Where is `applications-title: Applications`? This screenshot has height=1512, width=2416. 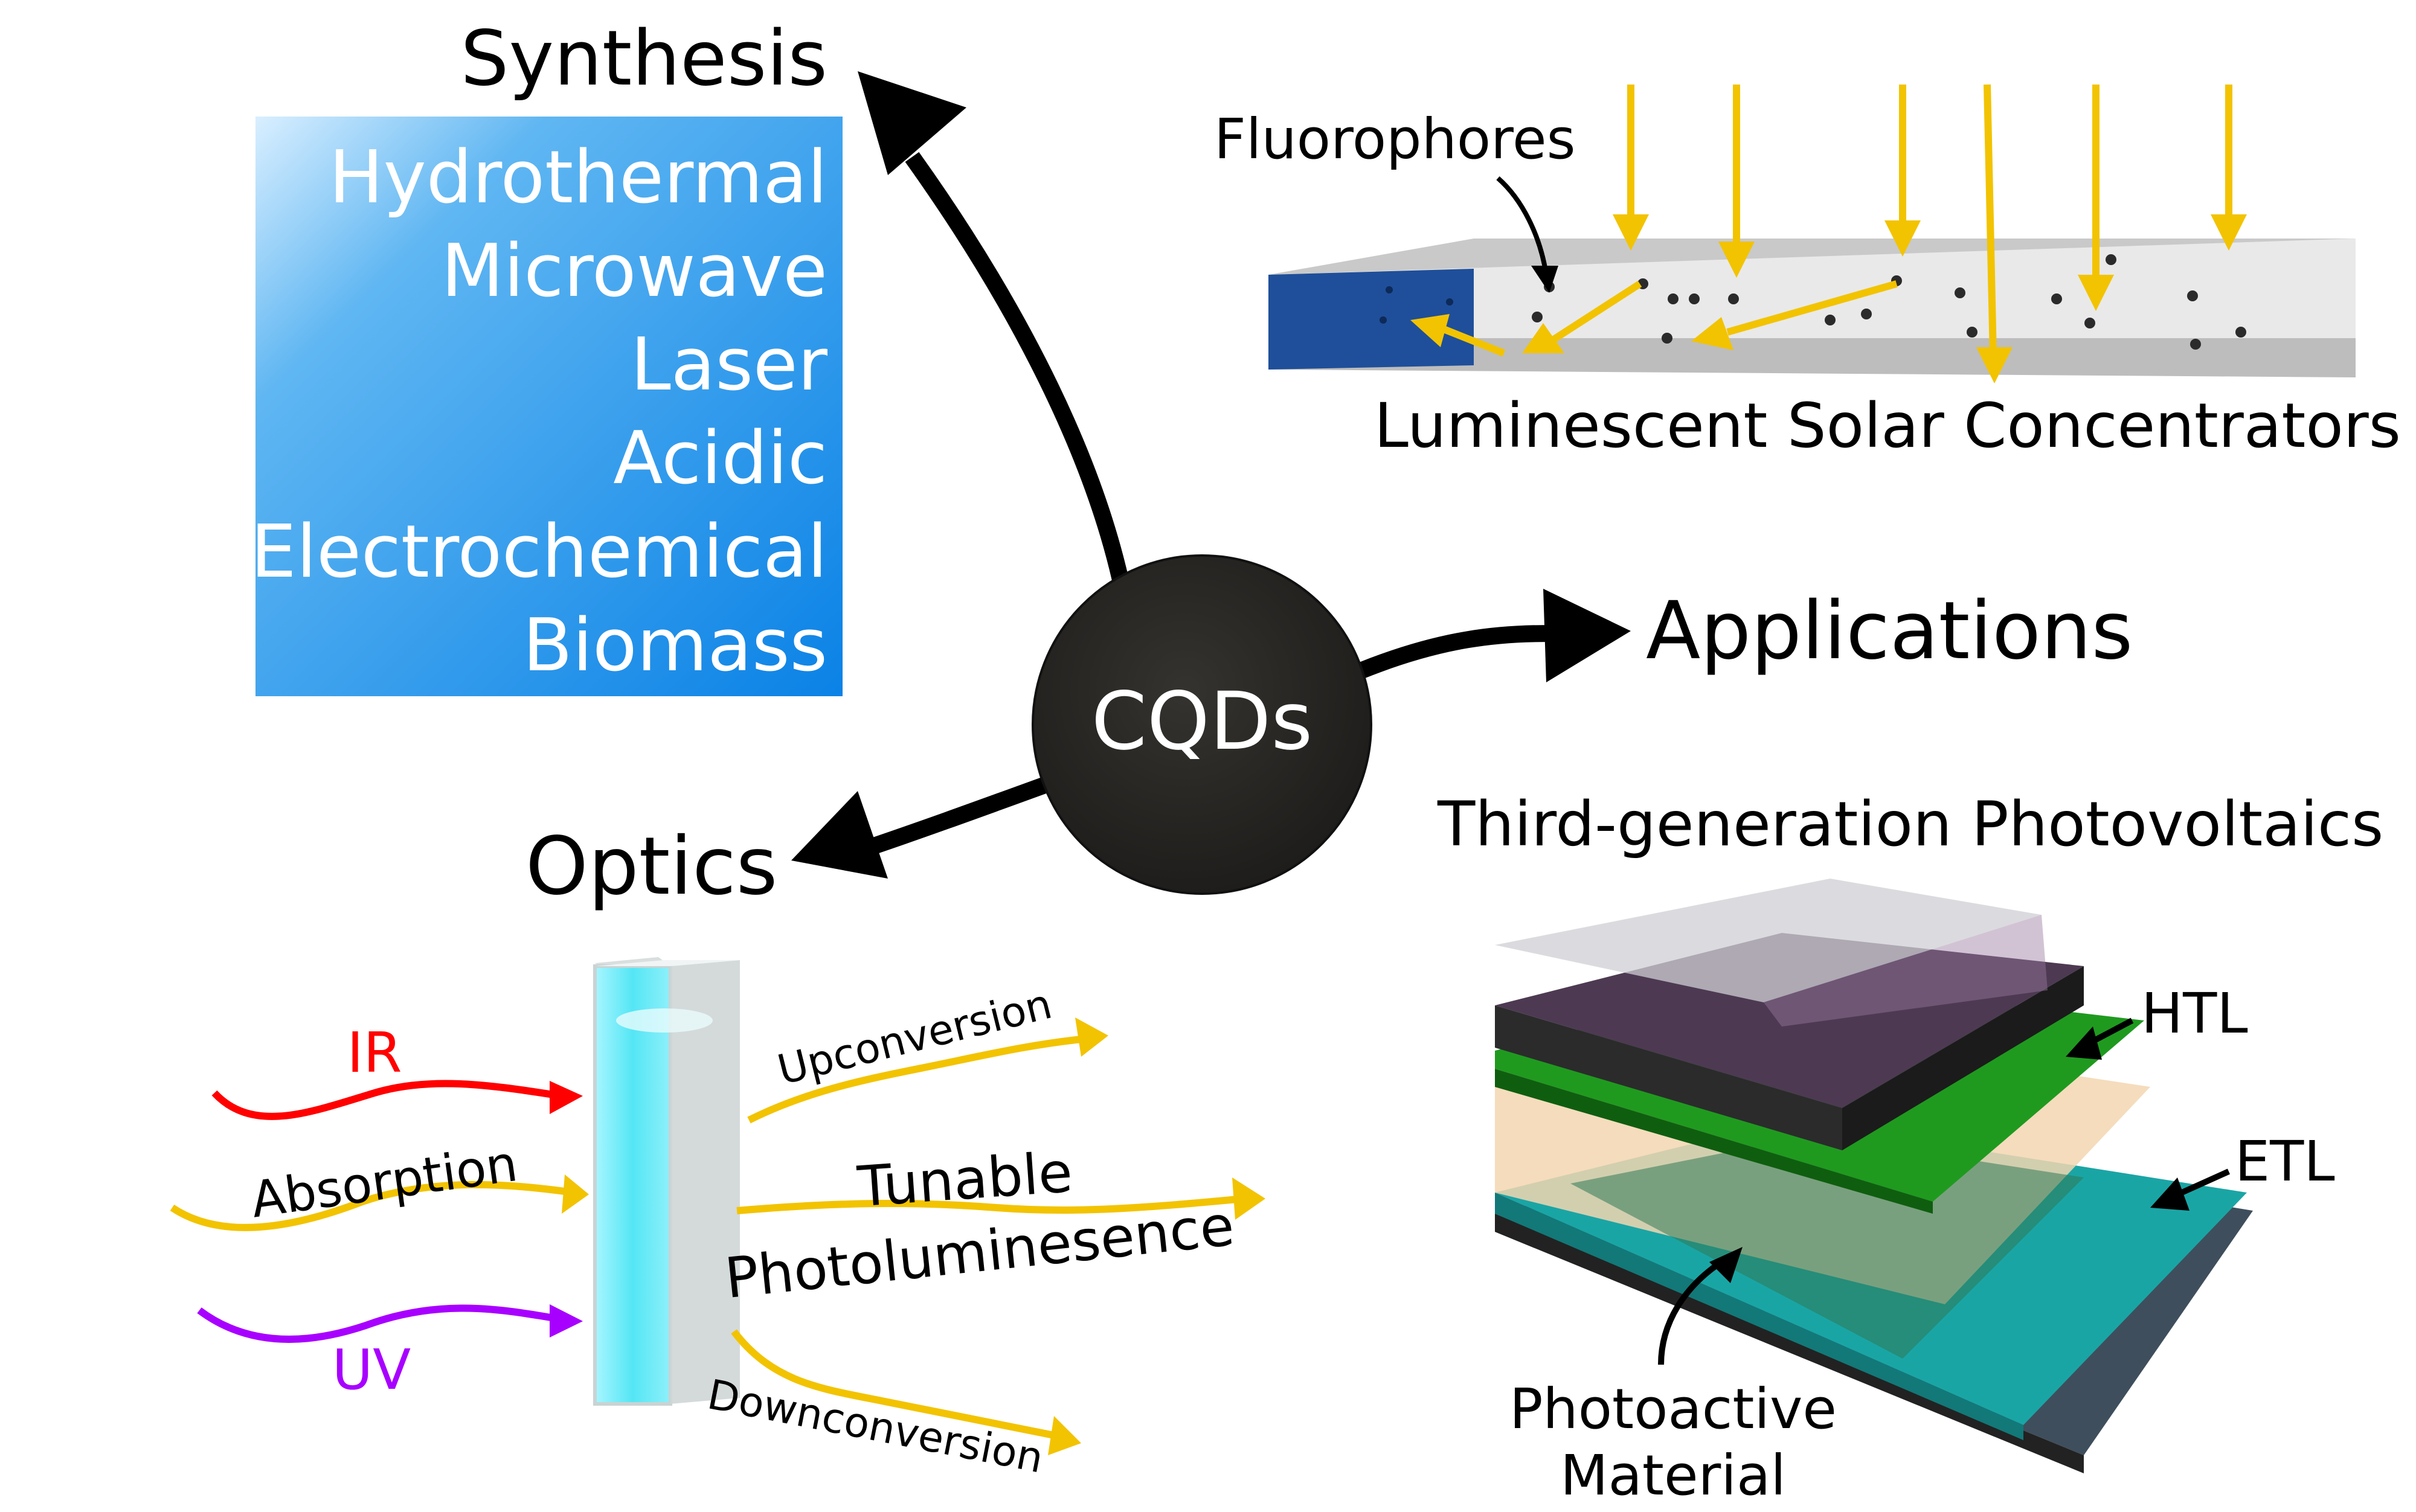 applications-title: Applications is located at coordinates (1889, 631).